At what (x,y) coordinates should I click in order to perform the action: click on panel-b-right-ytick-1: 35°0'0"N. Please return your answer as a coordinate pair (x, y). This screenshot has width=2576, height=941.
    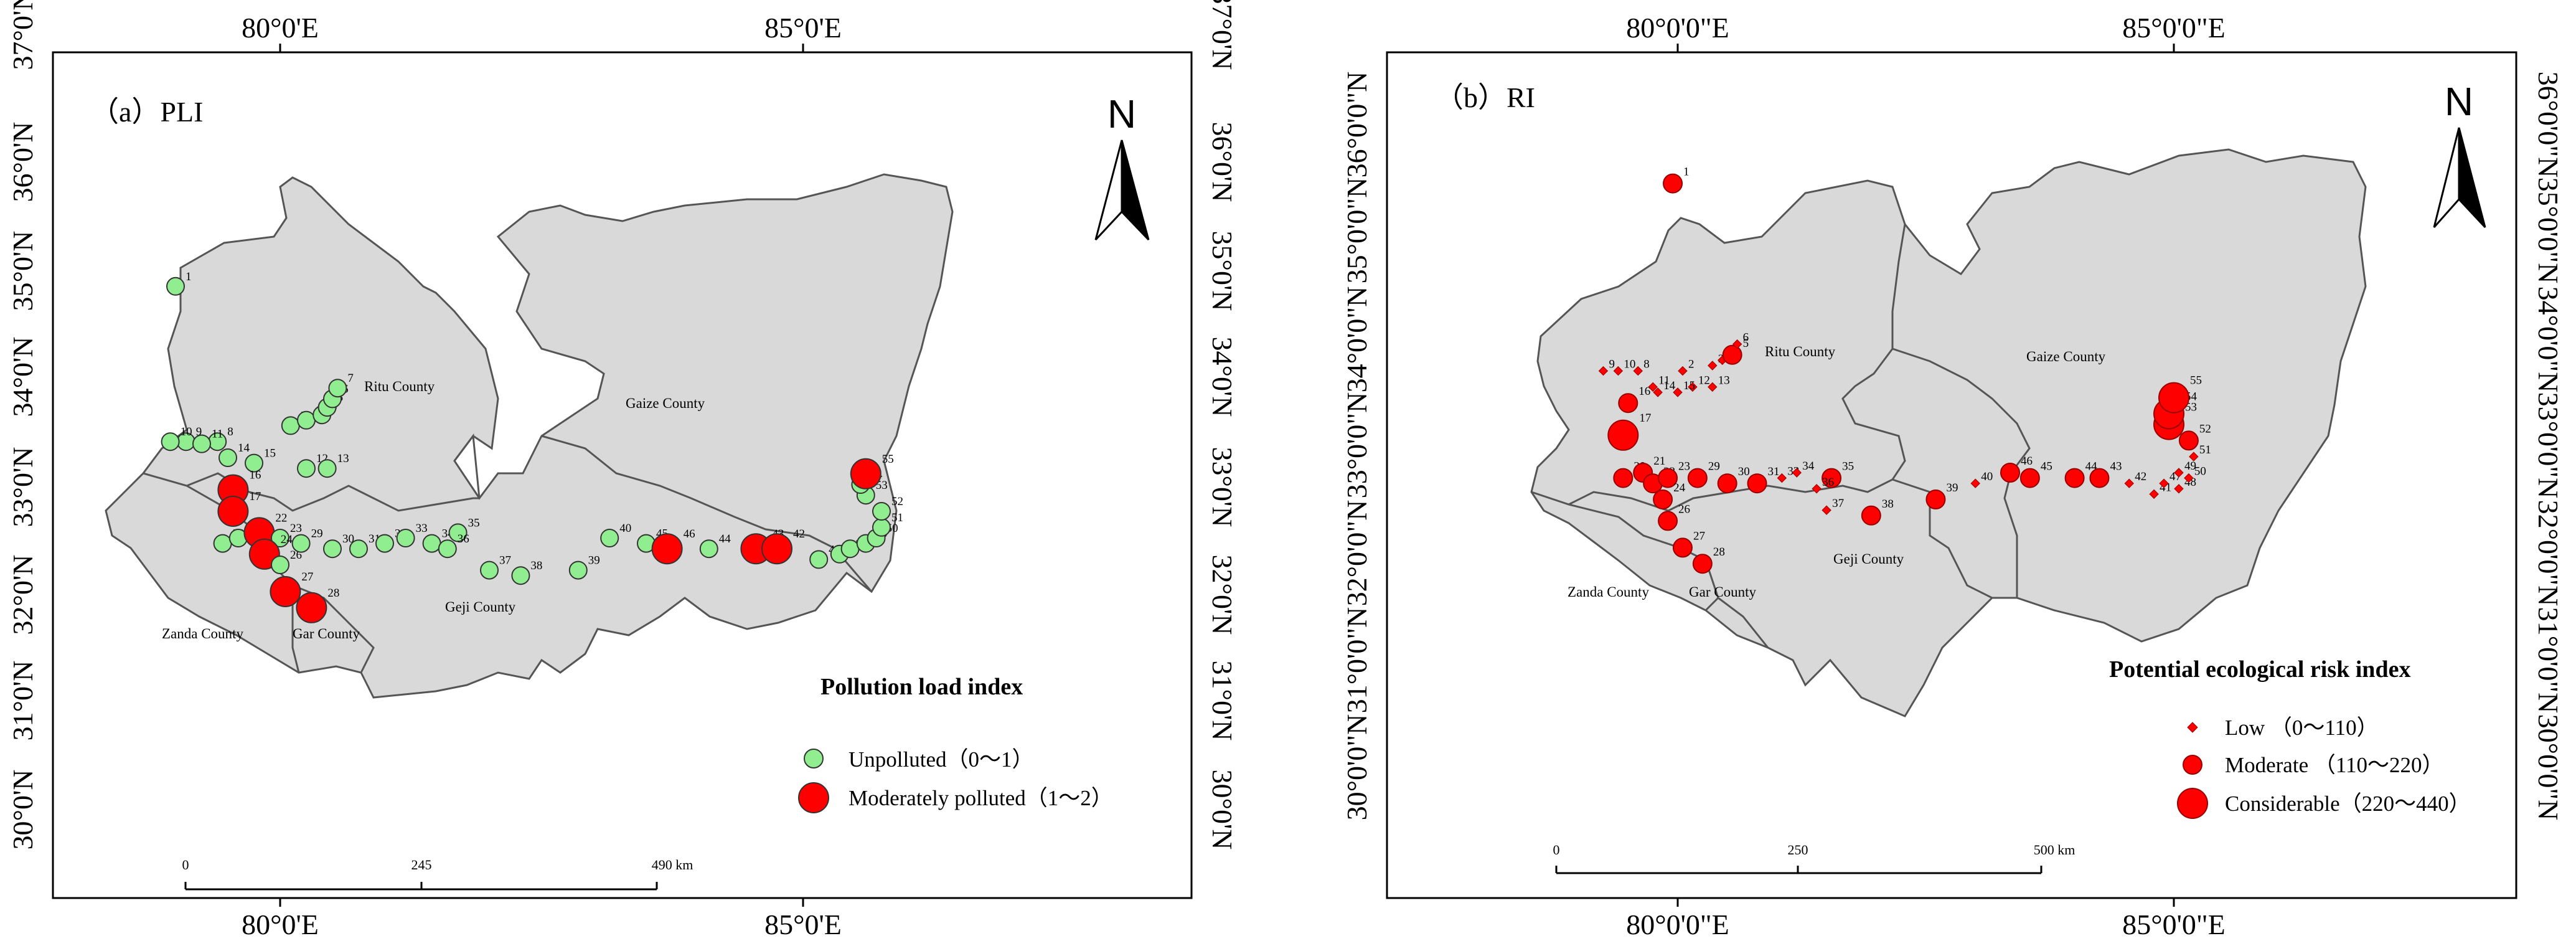
    Looking at the image, I should click on (2548, 230).